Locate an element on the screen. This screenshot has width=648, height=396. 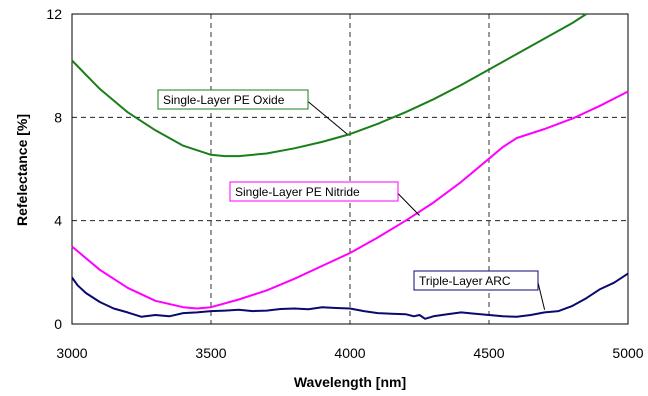
x-tick-label: 3500 is located at coordinates (210, 353).